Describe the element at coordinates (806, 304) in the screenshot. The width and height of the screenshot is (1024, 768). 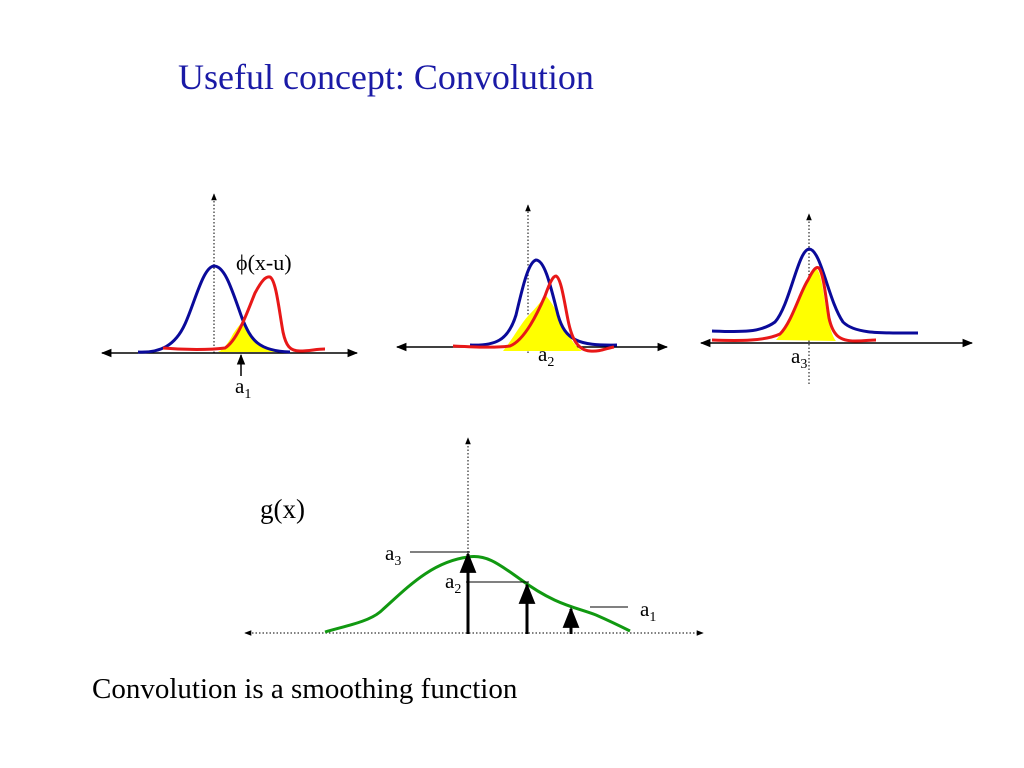
I see `panel-3-overlap-area` at that location.